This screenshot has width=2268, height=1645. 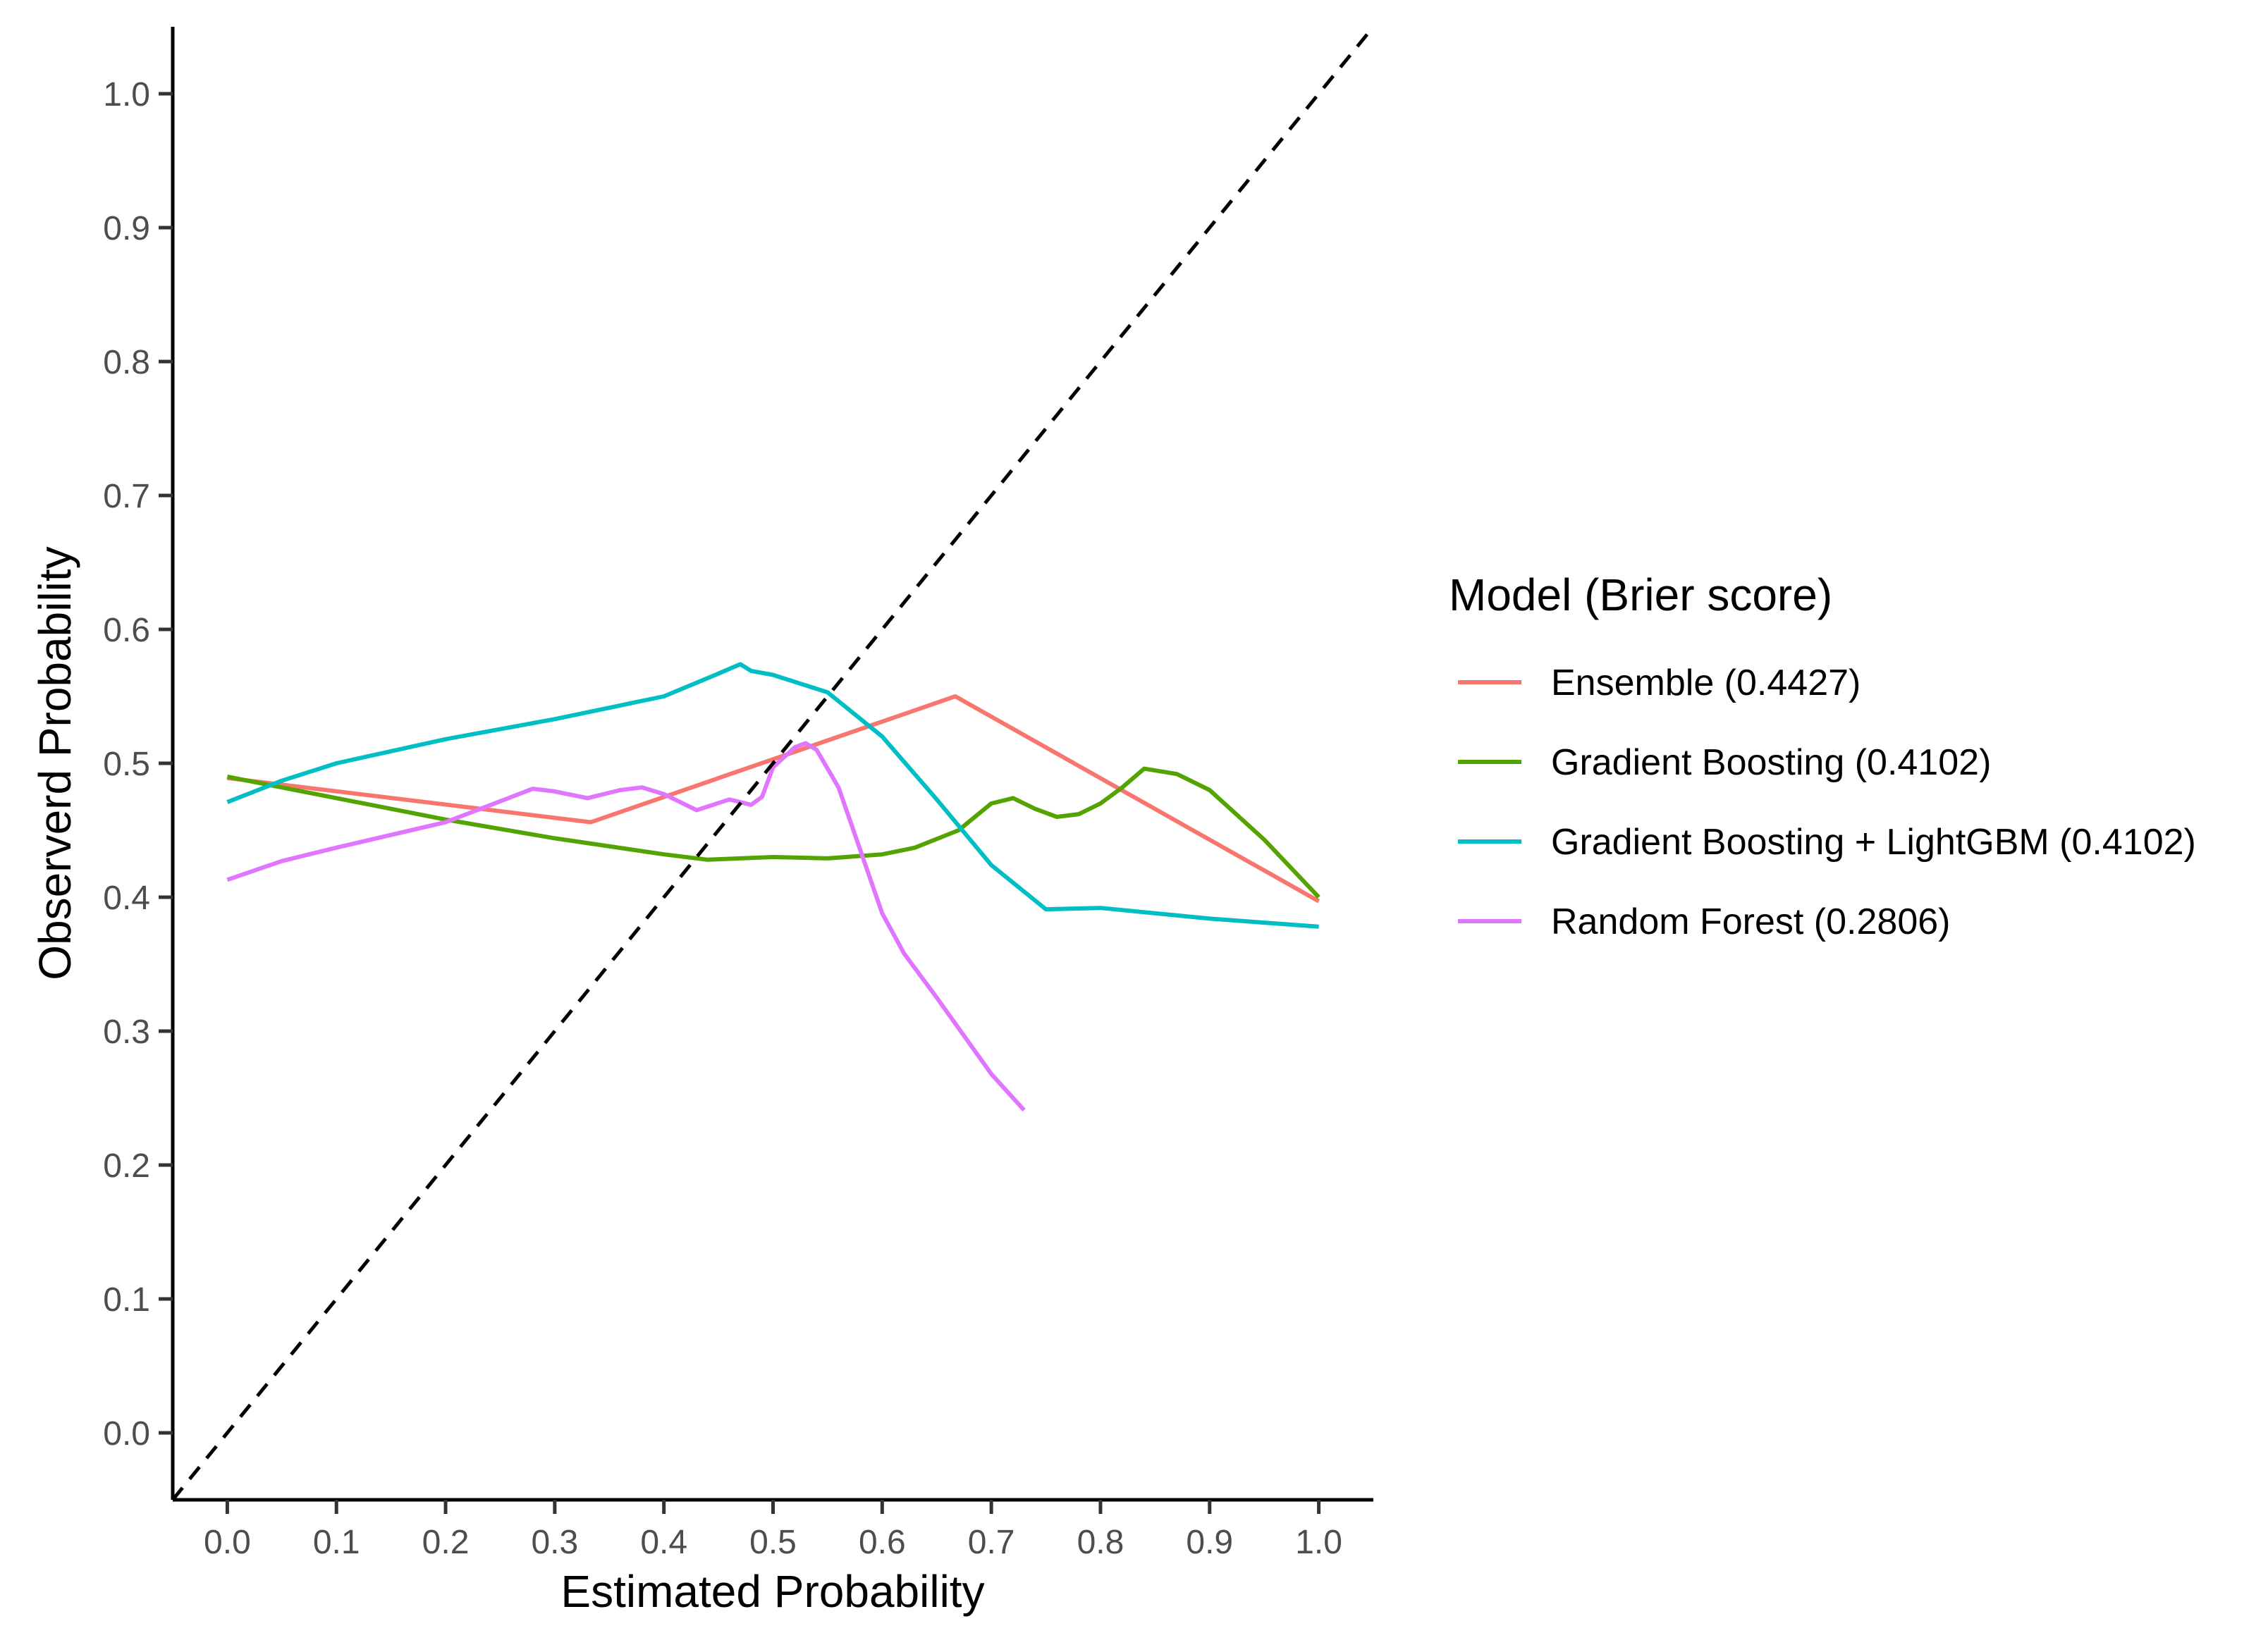 I want to click on legend-label-1: Gradient Boosting (0.4102), so click(x=1771, y=762).